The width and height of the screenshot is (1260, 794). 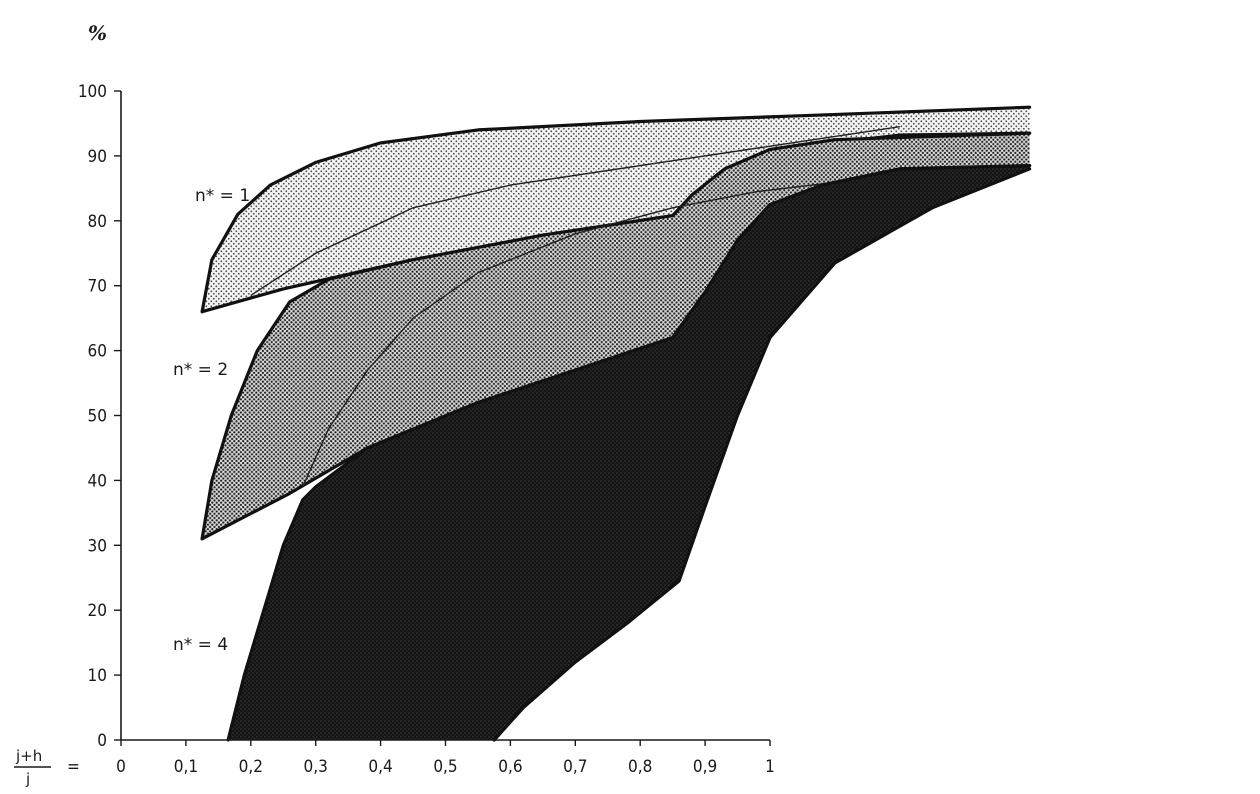 I want to click on y-tick-label: 90, so click(x=97, y=157).